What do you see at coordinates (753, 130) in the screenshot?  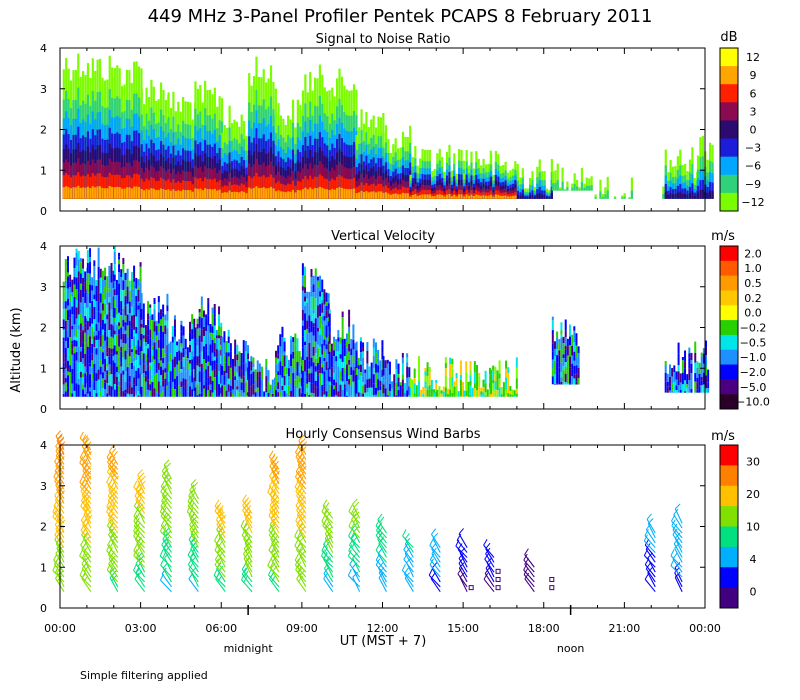 I see `colorbar-label: 0` at bounding box center [753, 130].